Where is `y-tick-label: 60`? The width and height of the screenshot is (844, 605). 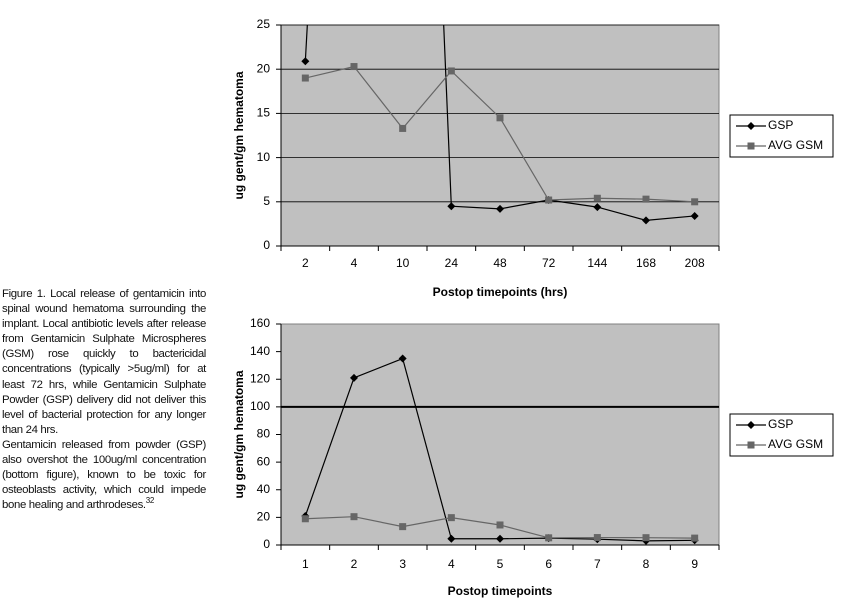
y-tick-label: 60 is located at coordinates (264, 461).